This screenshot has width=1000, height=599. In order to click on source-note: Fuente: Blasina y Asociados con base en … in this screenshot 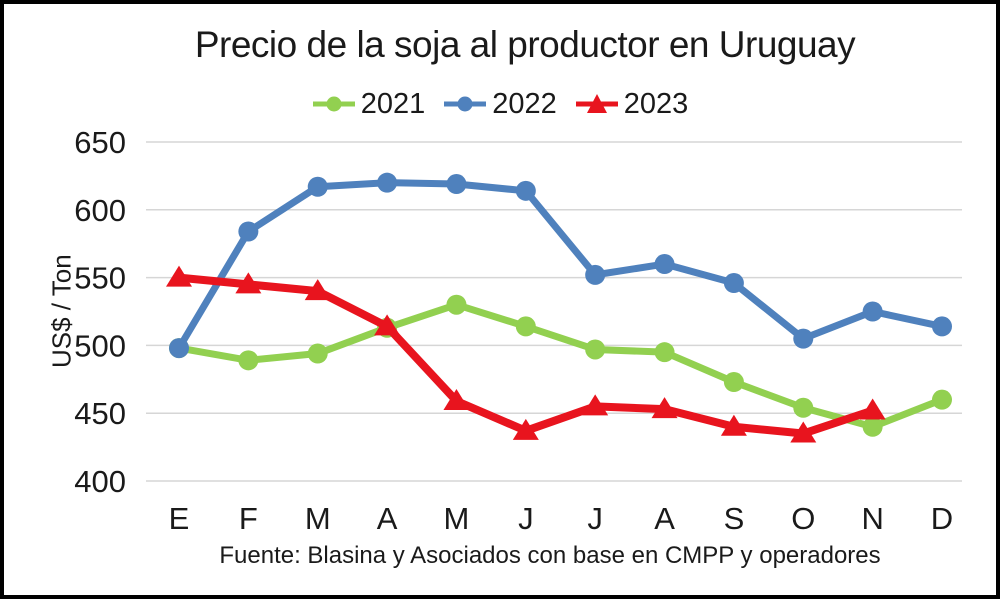, I will do `click(550, 555)`.